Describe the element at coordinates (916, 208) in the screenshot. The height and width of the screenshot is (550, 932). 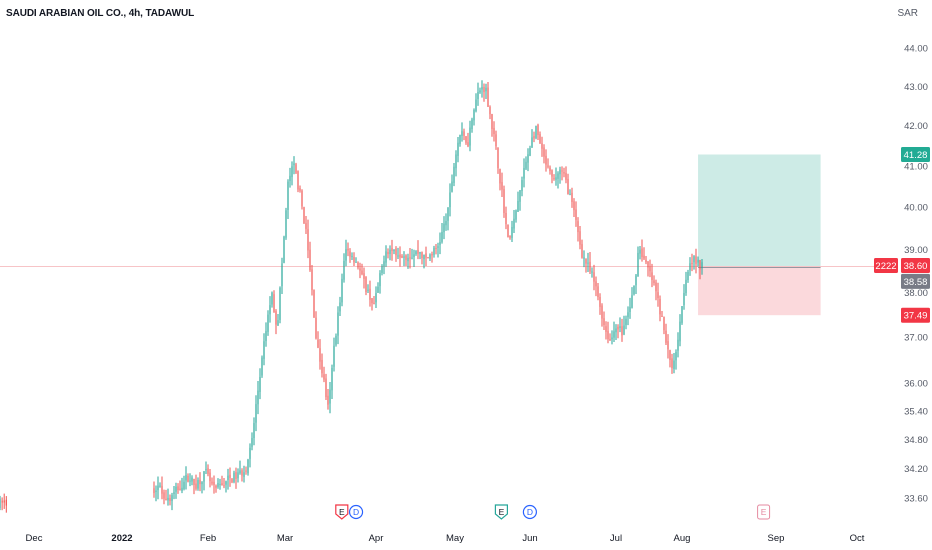
I see `y-tick-label: 40.00` at that location.